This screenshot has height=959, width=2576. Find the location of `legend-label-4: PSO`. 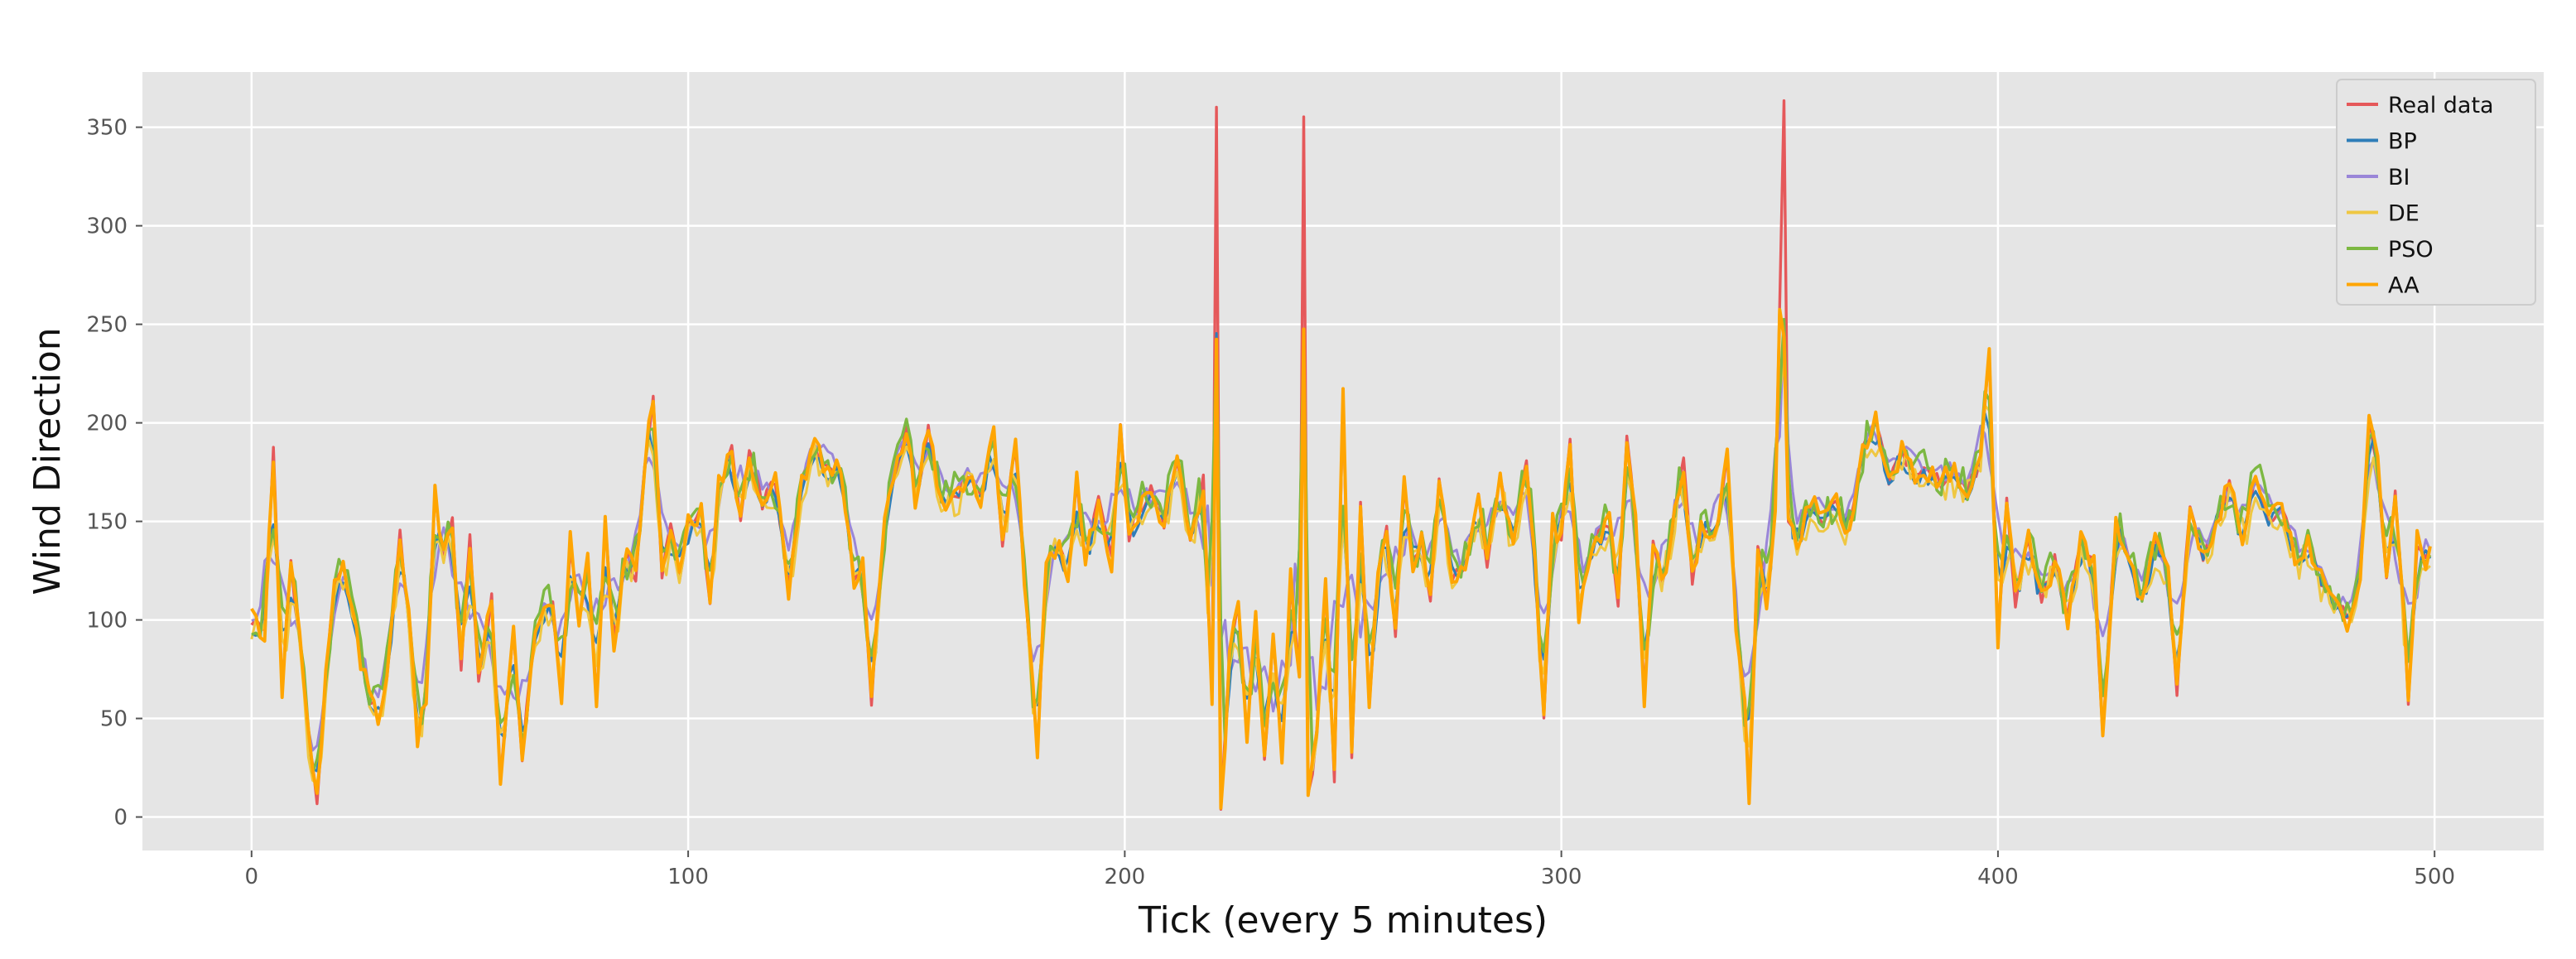

legend-label-4: PSO is located at coordinates (2411, 250).